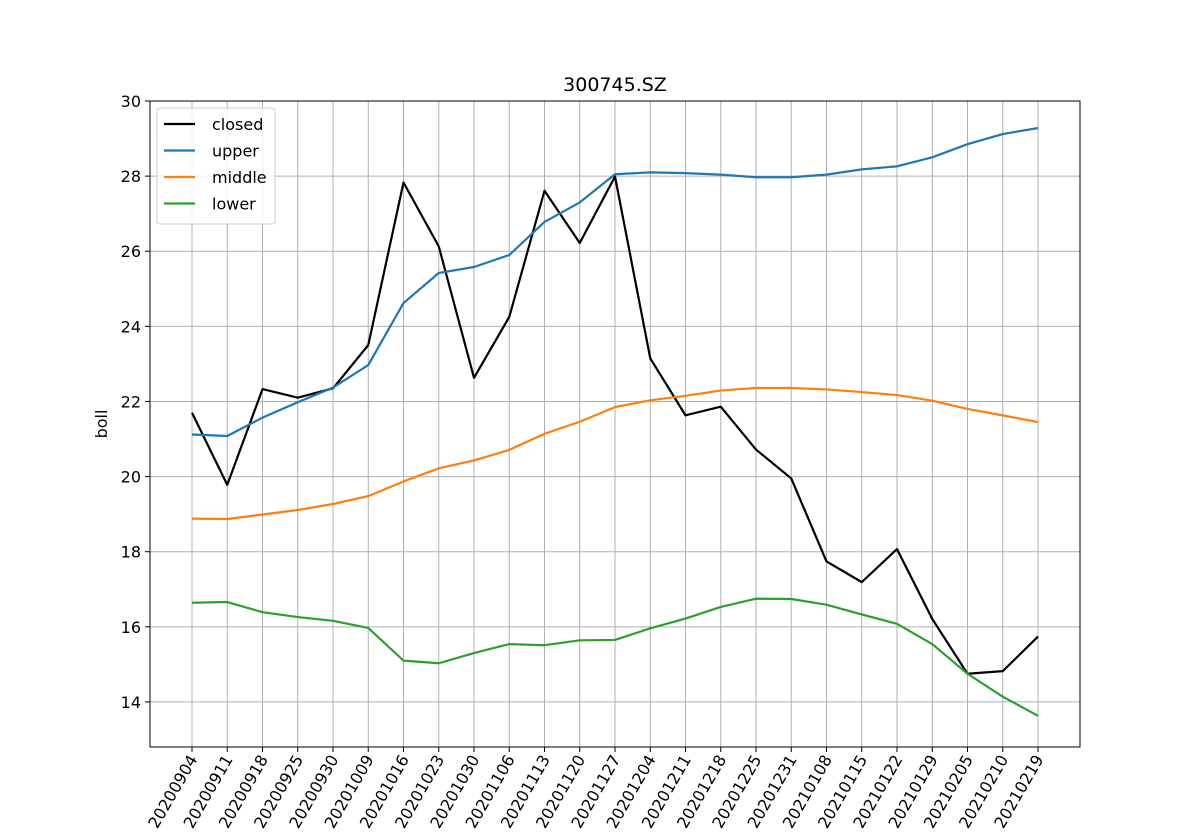 This screenshot has height=840, width=1200. What do you see at coordinates (131, 552) in the screenshot?
I see `y-tick-label: 18` at bounding box center [131, 552].